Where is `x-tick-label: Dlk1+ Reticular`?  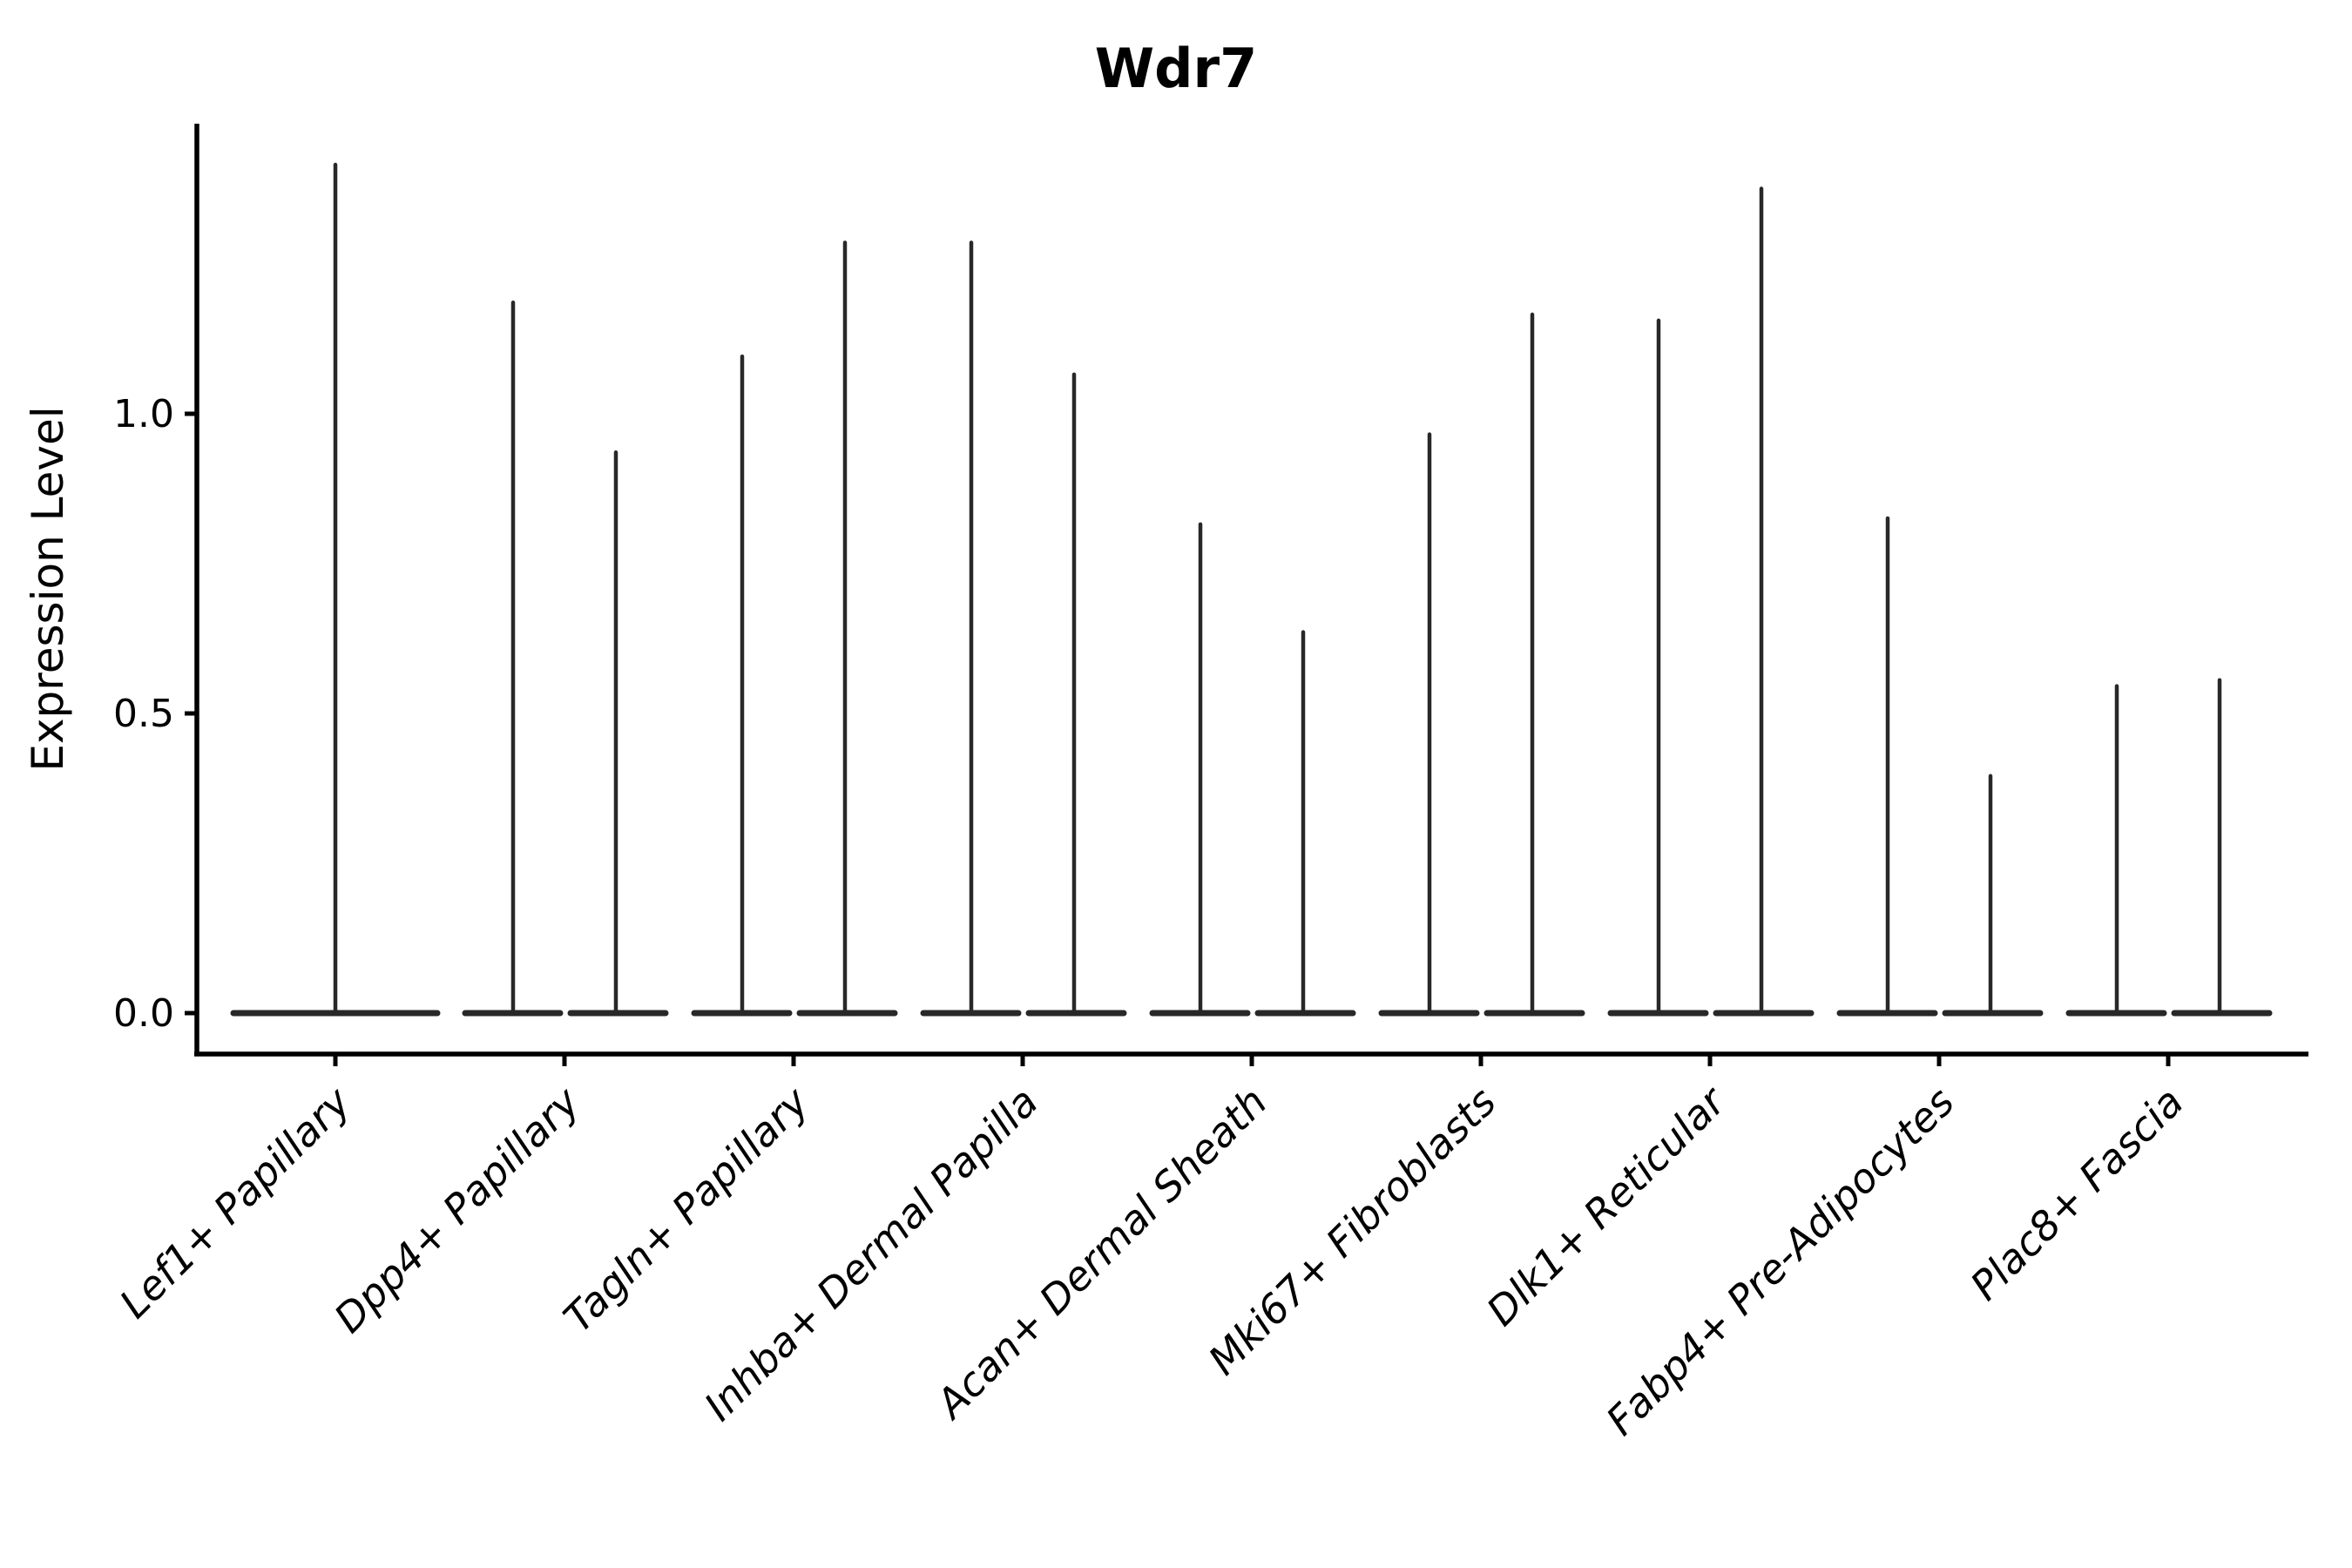
x-tick-label: Dlk1+ Reticular is located at coordinates (1606, 1205).